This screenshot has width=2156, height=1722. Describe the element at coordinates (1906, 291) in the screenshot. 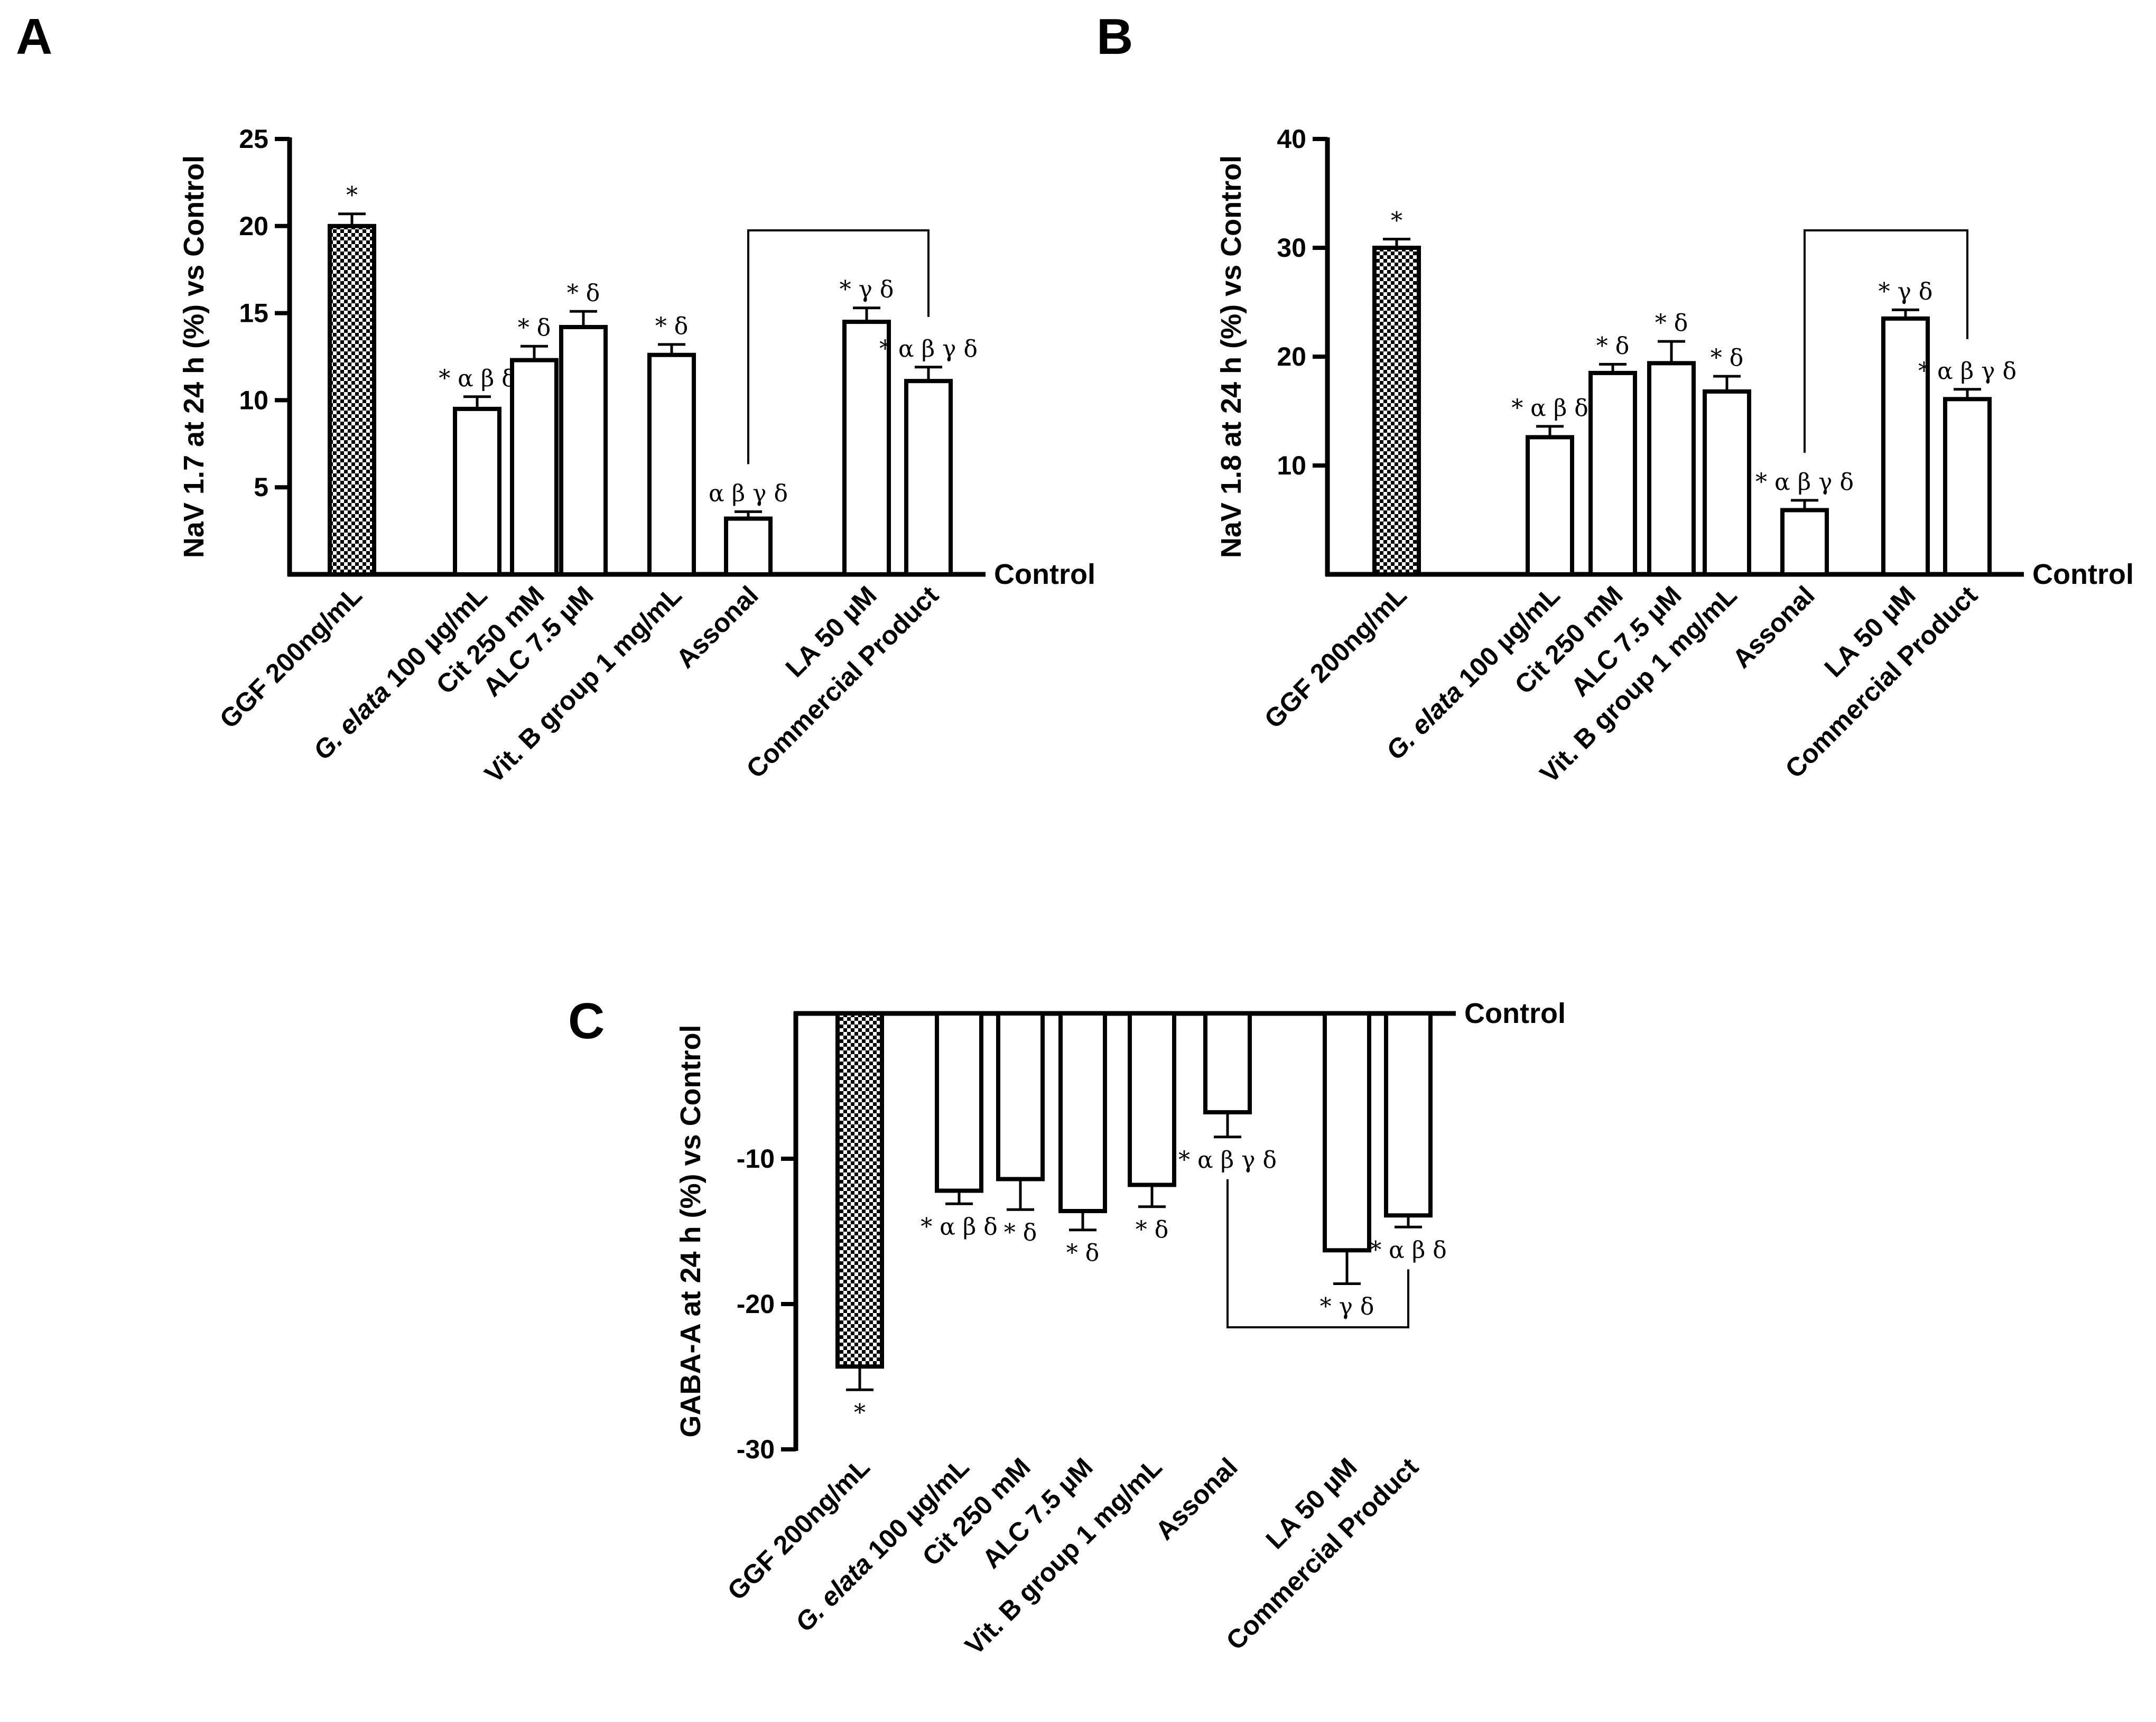

I see `panel-b-significance-label: * γ δ` at that location.